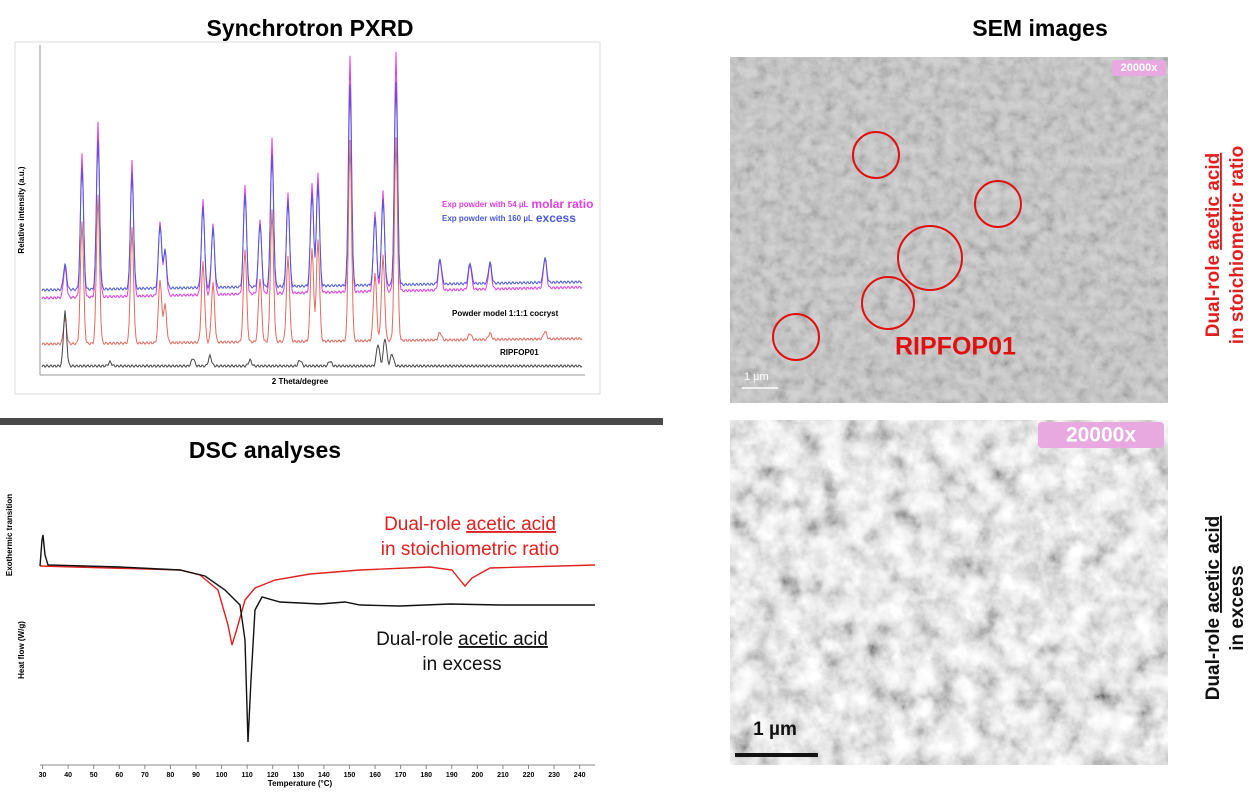 The image size is (1252, 792). I want to click on x-tick-label: 180, so click(426, 775).